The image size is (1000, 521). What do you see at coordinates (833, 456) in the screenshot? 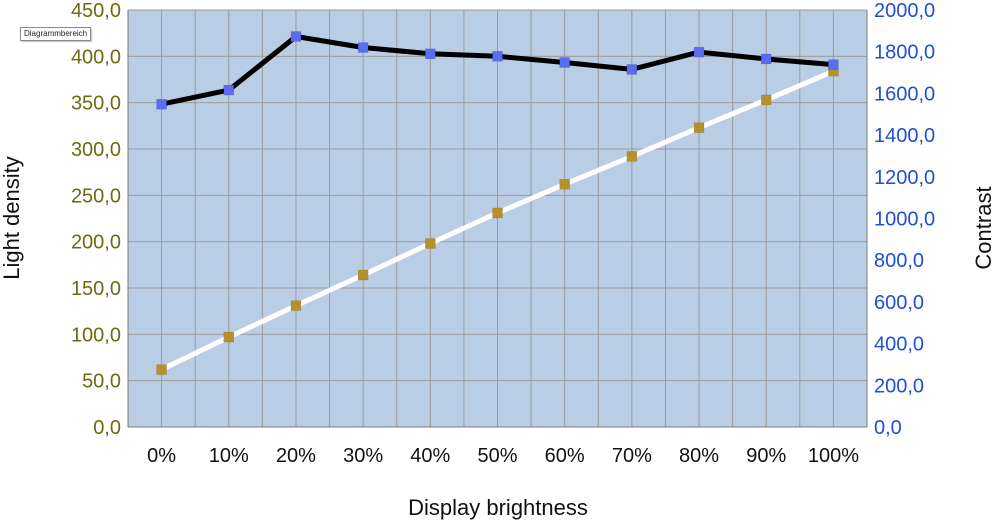
I see `x-tick-label: 100%` at bounding box center [833, 456].